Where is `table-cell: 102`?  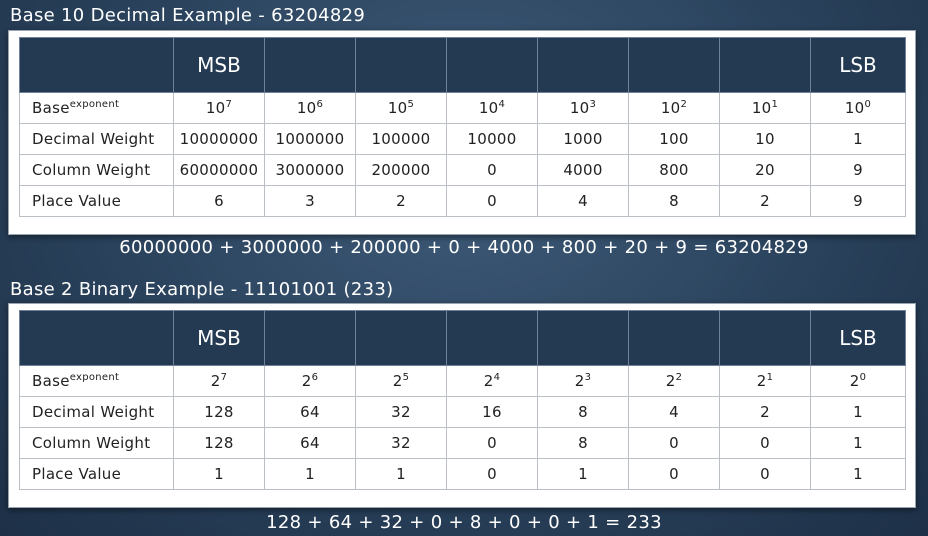 table-cell: 102 is located at coordinates (674, 108).